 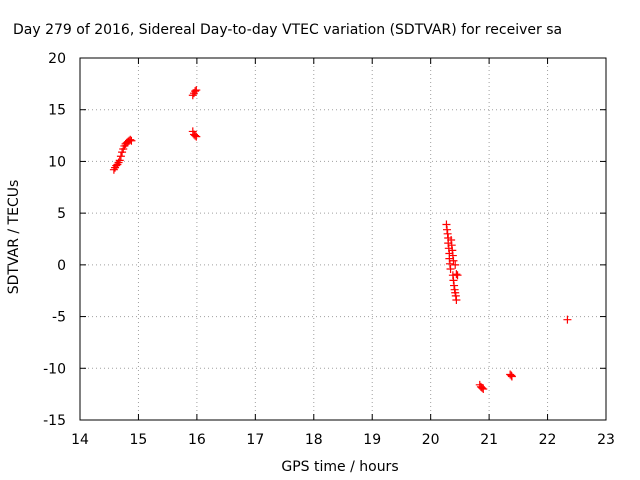 What do you see at coordinates (80, 440) in the screenshot?
I see `x-tick-label: 14` at bounding box center [80, 440].